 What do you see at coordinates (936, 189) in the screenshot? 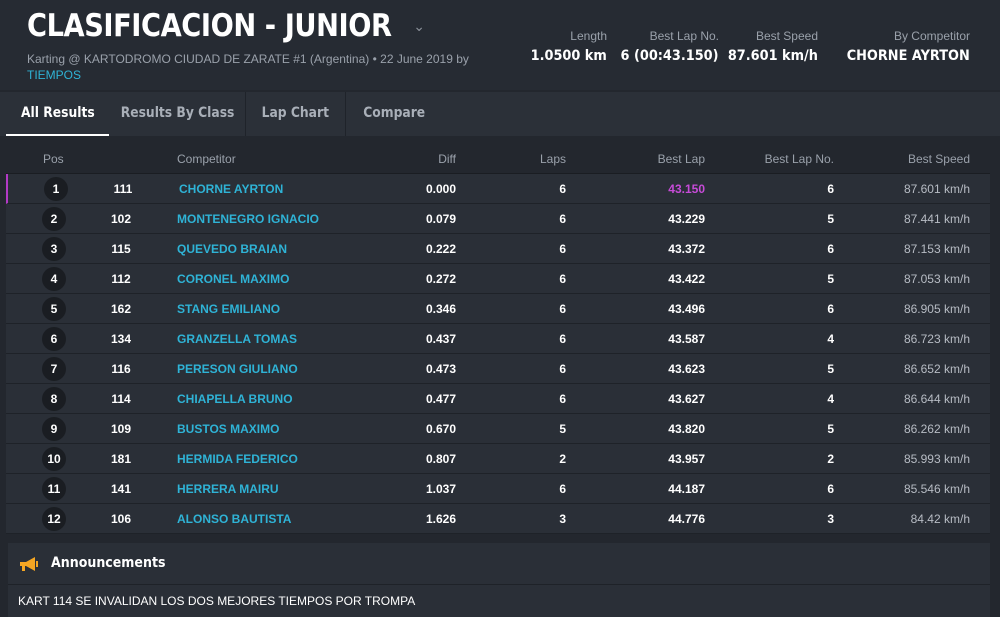
I see `best-speed-value: 87.601 km/h` at bounding box center [936, 189].